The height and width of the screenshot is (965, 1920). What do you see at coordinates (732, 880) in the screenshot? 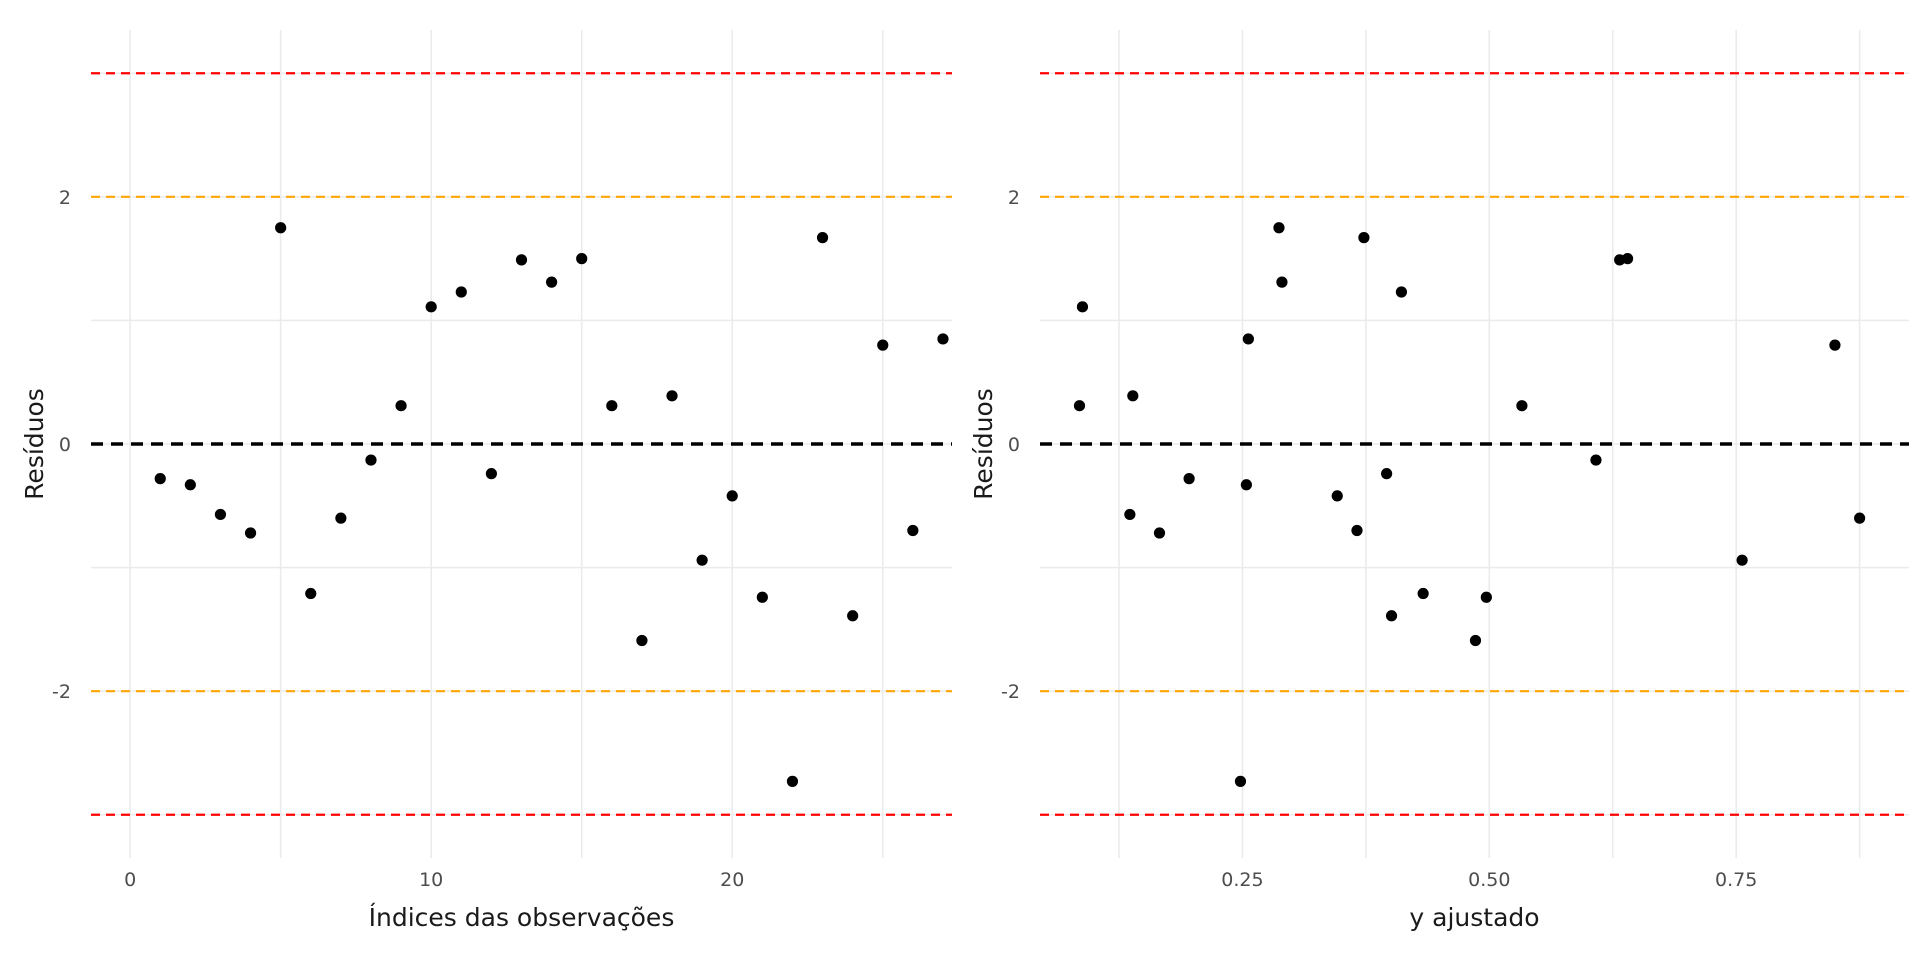
I see `x-tick-label: 20` at bounding box center [732, 880].